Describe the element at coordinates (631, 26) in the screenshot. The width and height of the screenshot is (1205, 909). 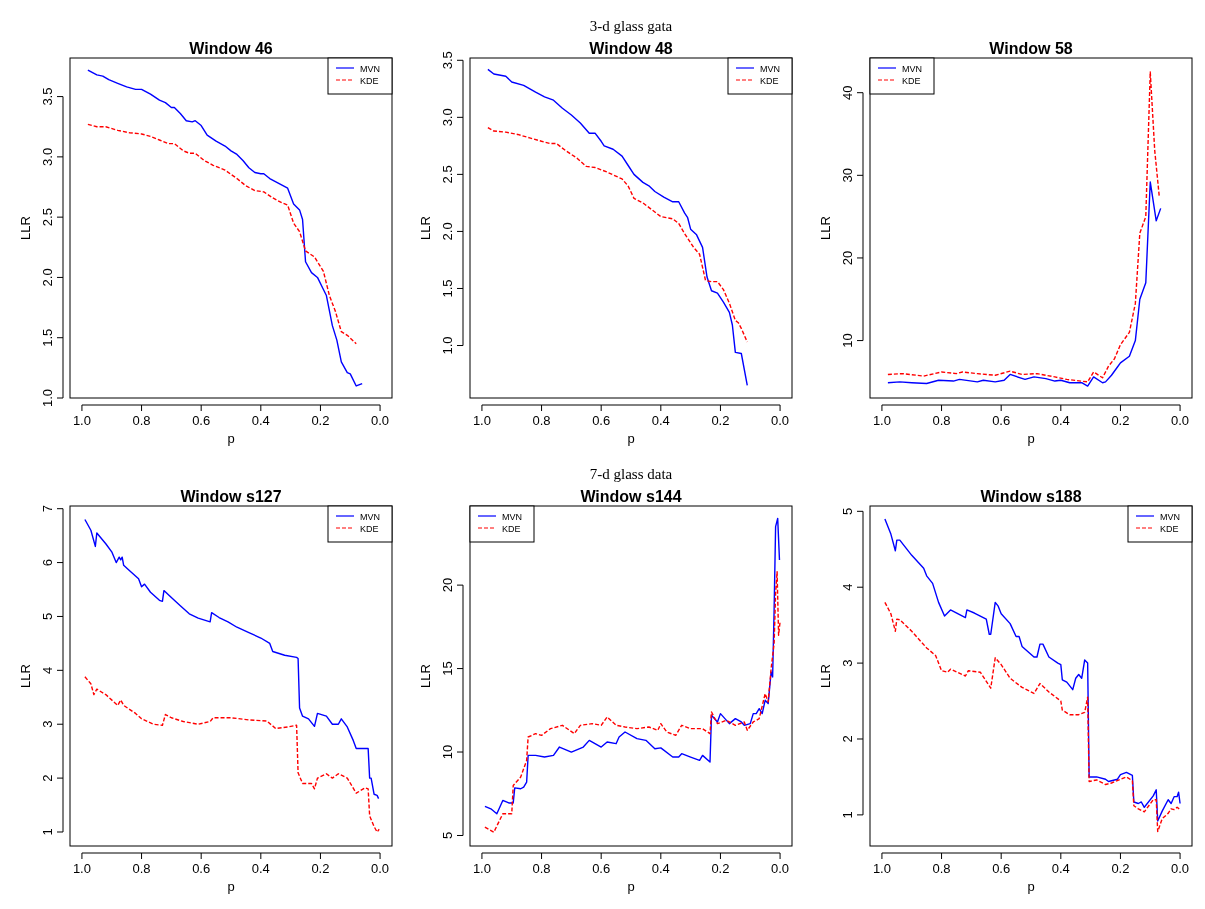
I see `chart-subtitle: 3-d glass gata` at that location.